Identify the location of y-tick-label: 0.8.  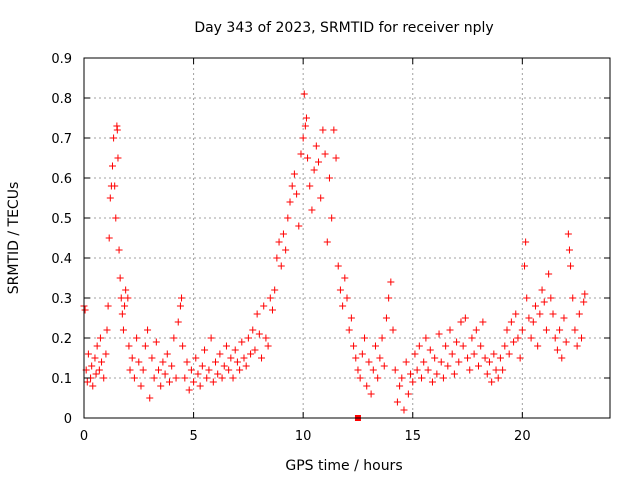
(61, 99).